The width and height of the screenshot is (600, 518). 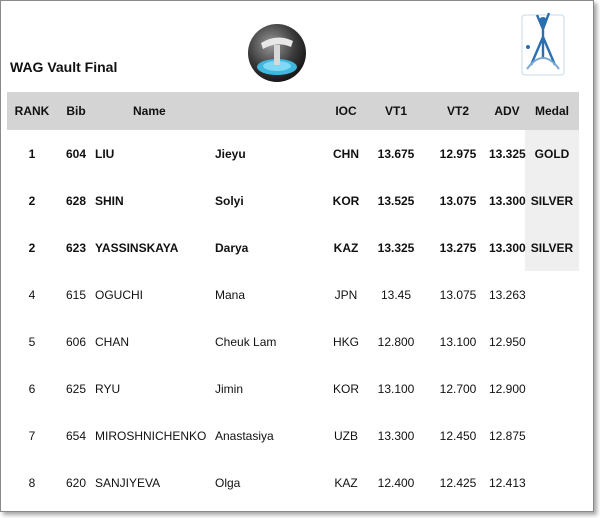 What do you see at coordinates (458, 111) in the screenshot?
I see `col-vt2-header: VT2` at bounding box center [458, 111].